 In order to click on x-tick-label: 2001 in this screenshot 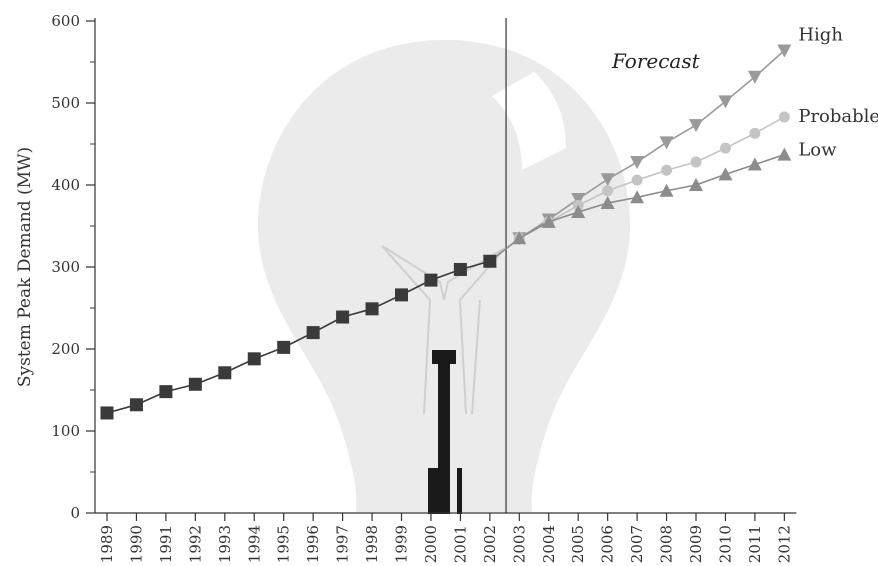, I will do `click(460, 544)`.